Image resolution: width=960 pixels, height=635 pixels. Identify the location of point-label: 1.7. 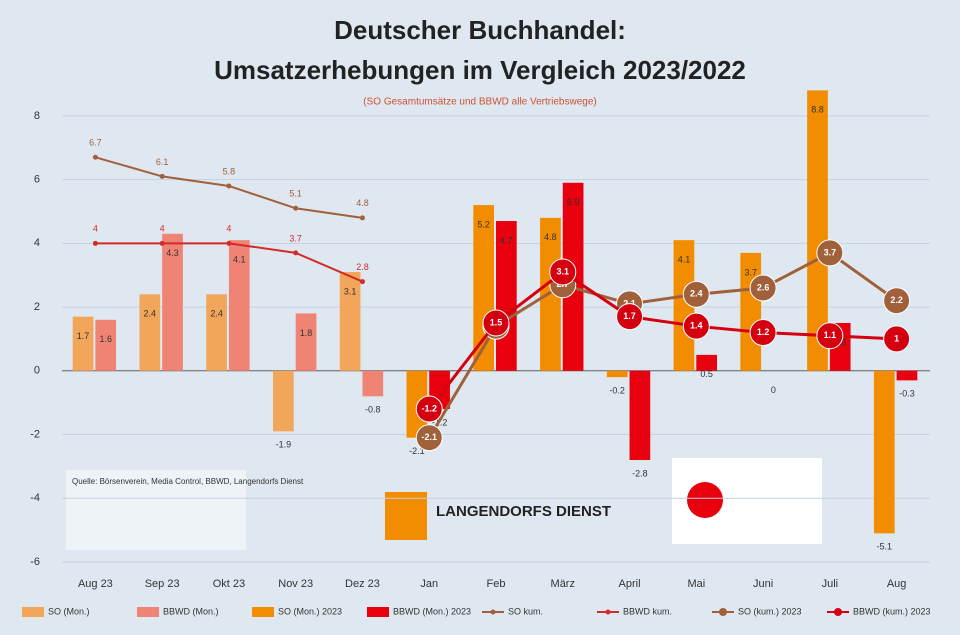
(629, 316).